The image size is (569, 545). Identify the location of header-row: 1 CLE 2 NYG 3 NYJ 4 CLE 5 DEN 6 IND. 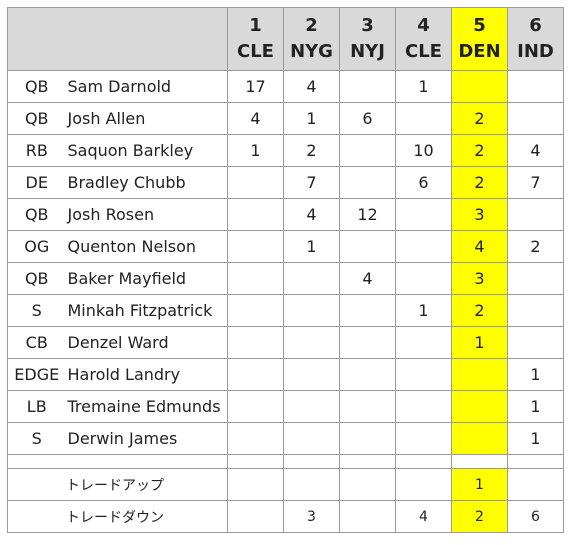
(285, 39).